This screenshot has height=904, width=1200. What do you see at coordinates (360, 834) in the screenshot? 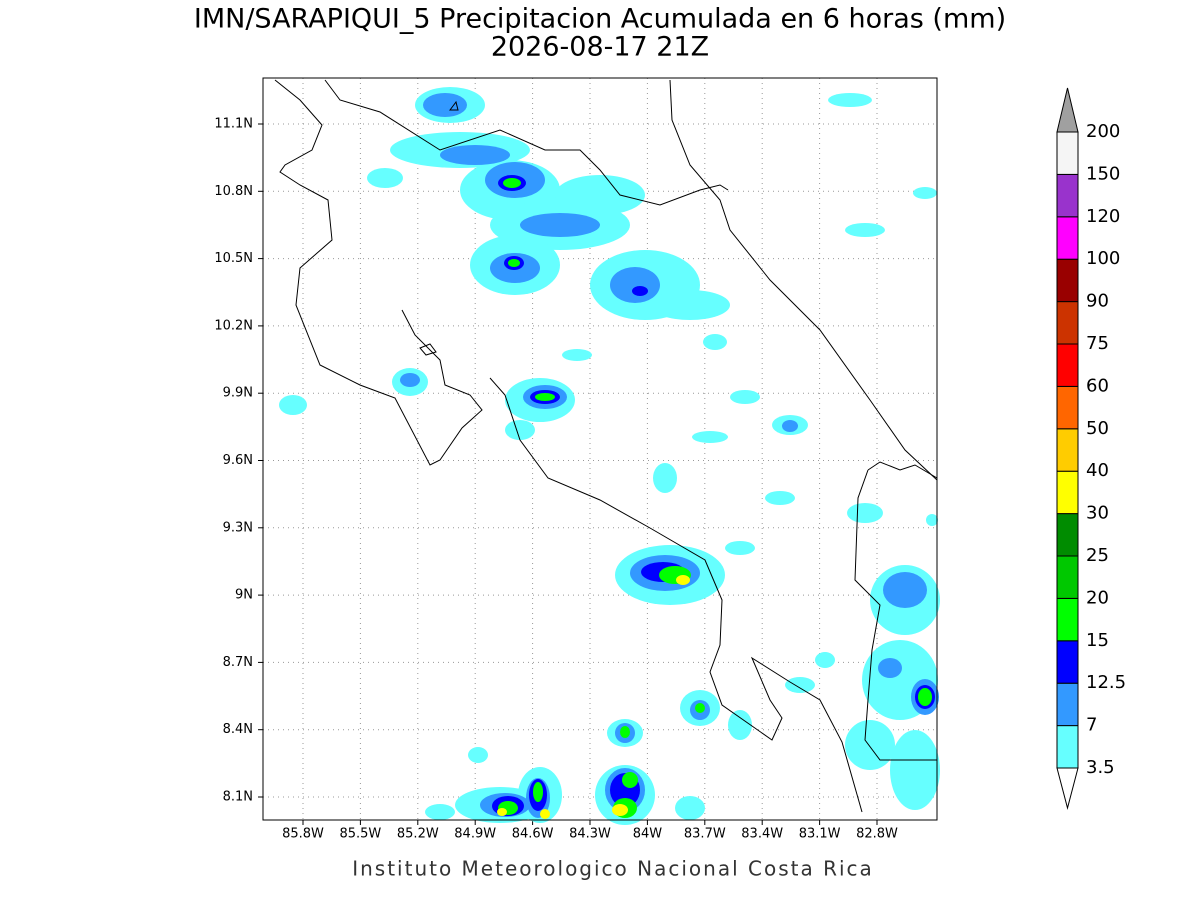
I see `lon-label: 85.5W` at bounding box center [360, 834].